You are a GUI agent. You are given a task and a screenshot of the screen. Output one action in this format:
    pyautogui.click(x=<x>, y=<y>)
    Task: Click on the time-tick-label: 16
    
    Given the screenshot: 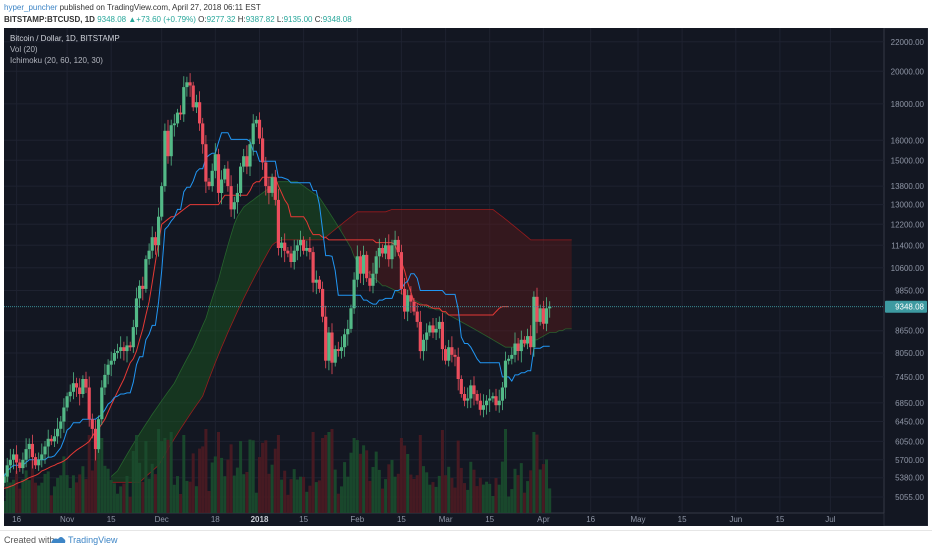 What is the action you would take?
    pyautogui.click(x=16, y=519)
    